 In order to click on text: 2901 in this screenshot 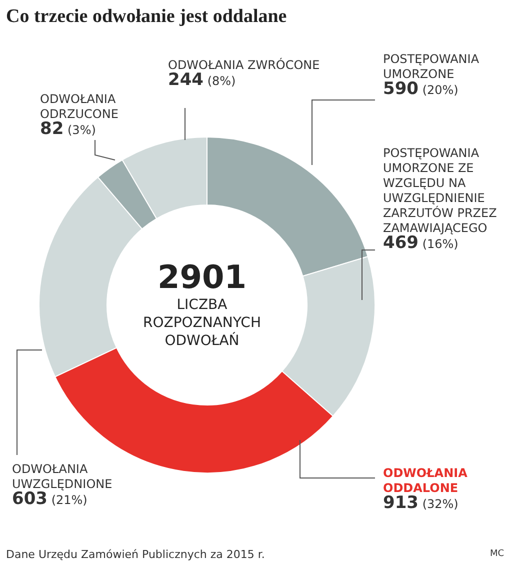, I will do `click(202, 277)`.